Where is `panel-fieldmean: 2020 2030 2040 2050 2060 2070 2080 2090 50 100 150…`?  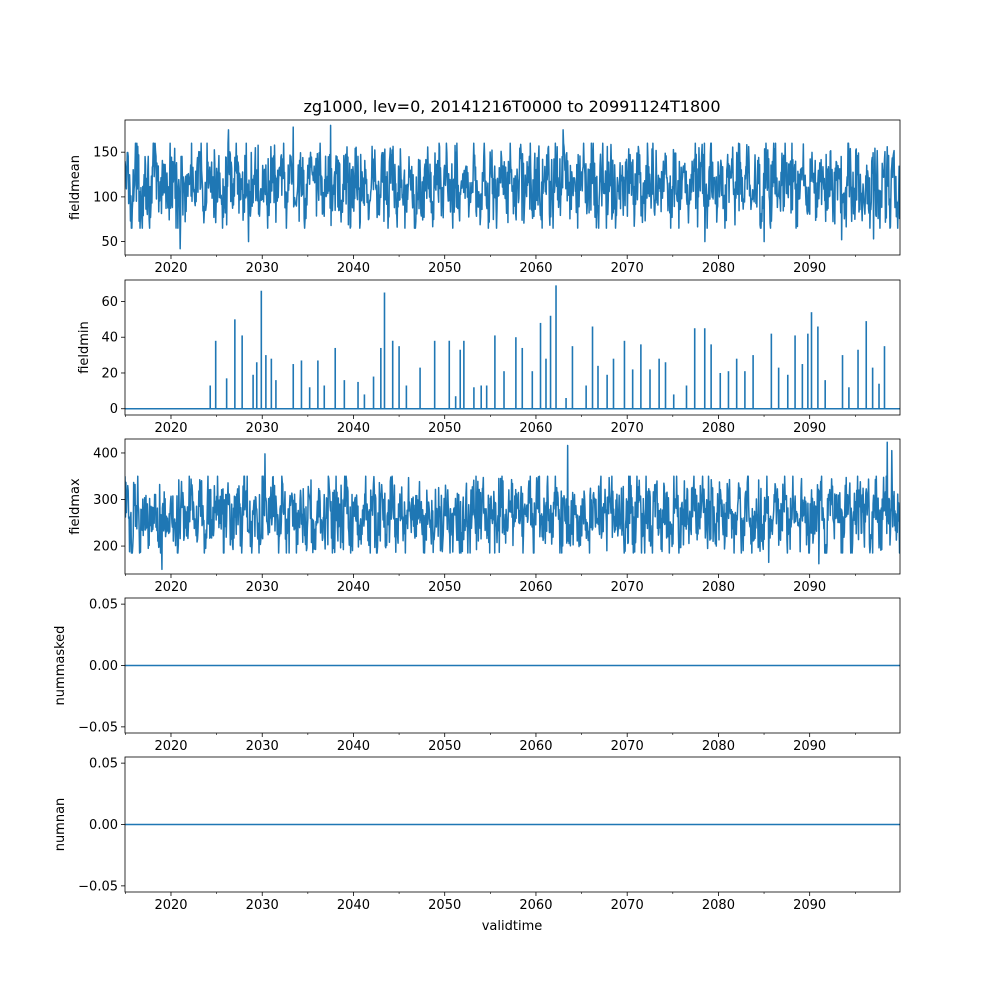
panel-fieldmean: 2020 2030 2040 2050 2060 2070 2080 2090 50 100 150… is located at coordinates (484, 197).